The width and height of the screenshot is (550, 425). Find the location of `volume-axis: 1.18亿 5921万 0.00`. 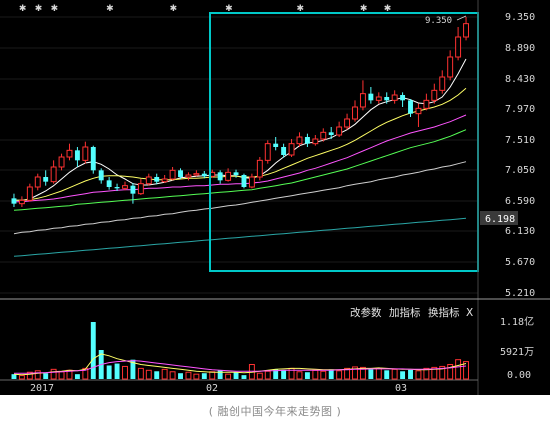

volume-axis: 1.18亿 5921万 0.00 is located at coordinates (517, 348).